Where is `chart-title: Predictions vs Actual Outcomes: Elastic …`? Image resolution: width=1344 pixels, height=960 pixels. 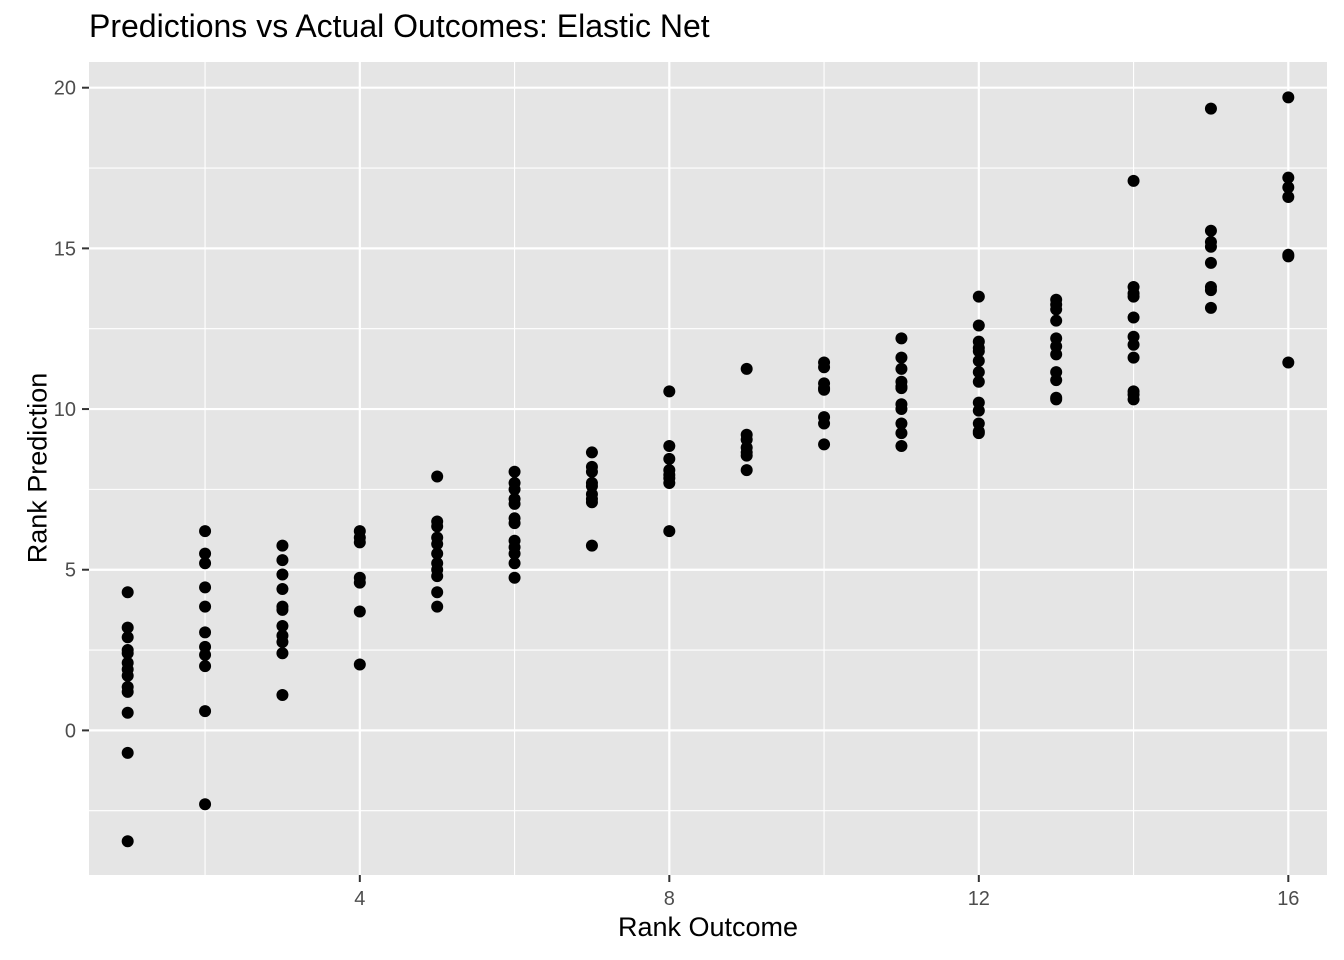
chart-title: Predictions vs Actual Outcomes: Elastic … is located at coordinates (399, 26).